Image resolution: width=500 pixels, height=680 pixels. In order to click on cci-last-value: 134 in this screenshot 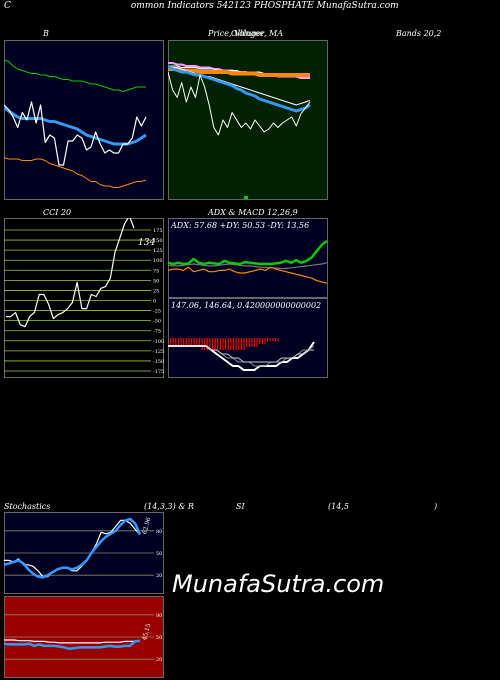, I will do `click(146, 243)`.